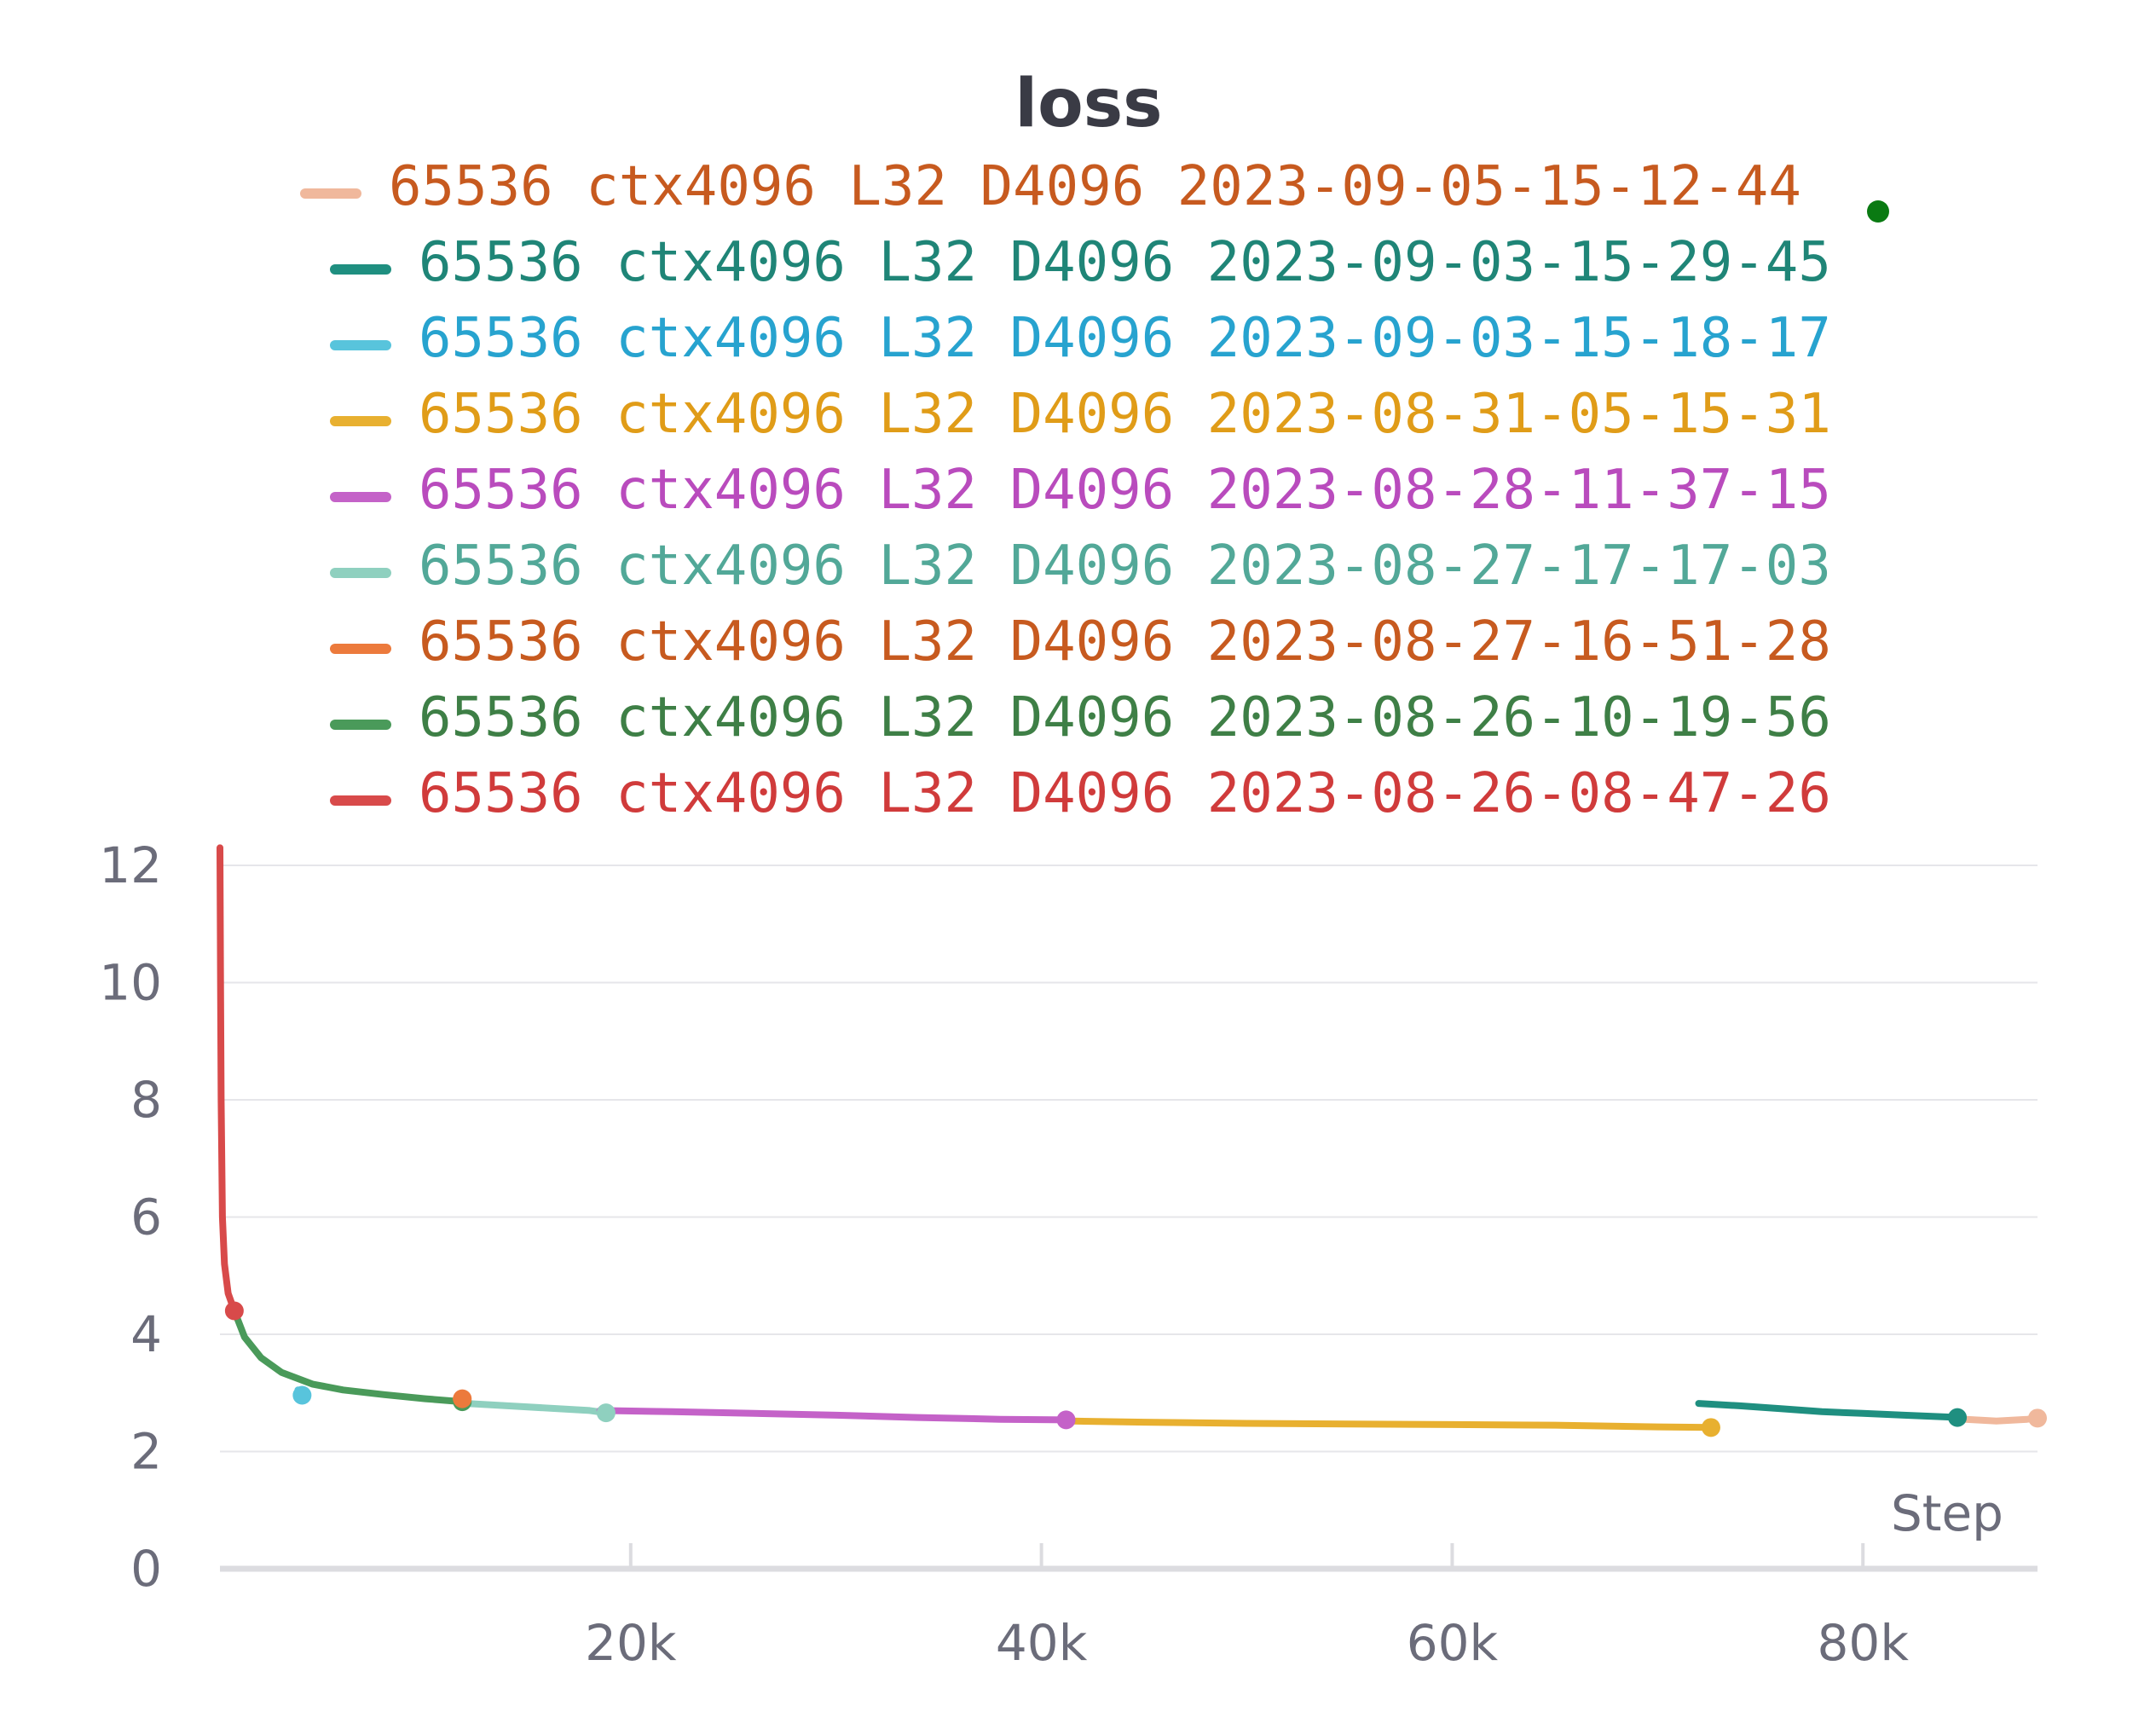  What do you see at coordinates (1453, 1643) in the screenshot?
I see `x-tick-label: 60k` at bounding box center [1453, 1643].